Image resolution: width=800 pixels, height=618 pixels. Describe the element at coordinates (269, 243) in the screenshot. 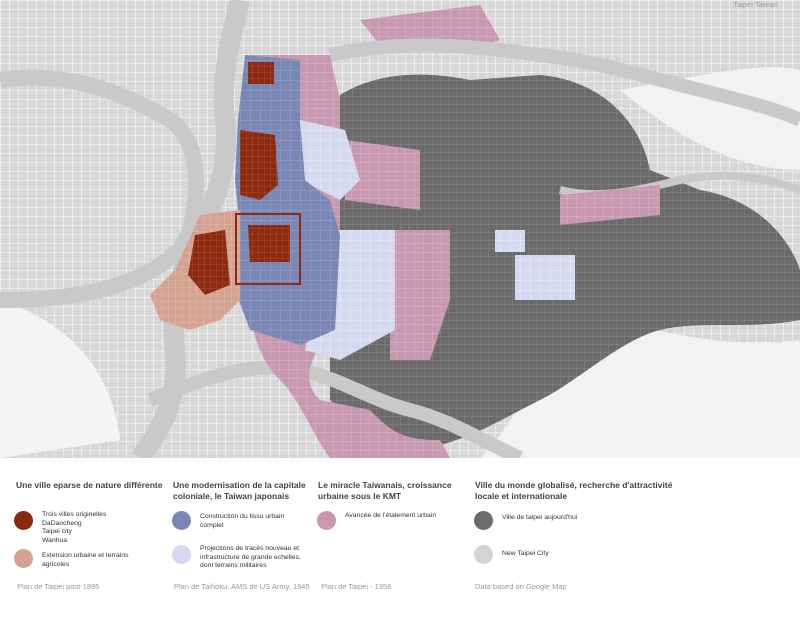

I see `town-taipei-city` at that location.